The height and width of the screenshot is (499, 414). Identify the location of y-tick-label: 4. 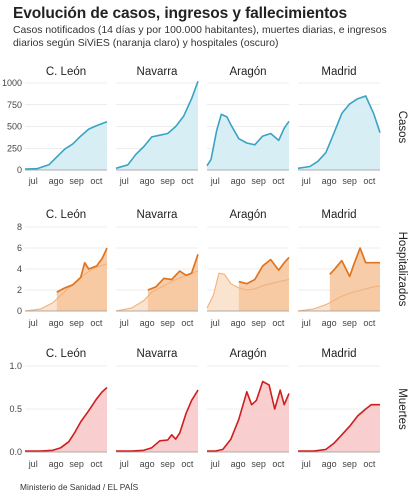
(19, 269).